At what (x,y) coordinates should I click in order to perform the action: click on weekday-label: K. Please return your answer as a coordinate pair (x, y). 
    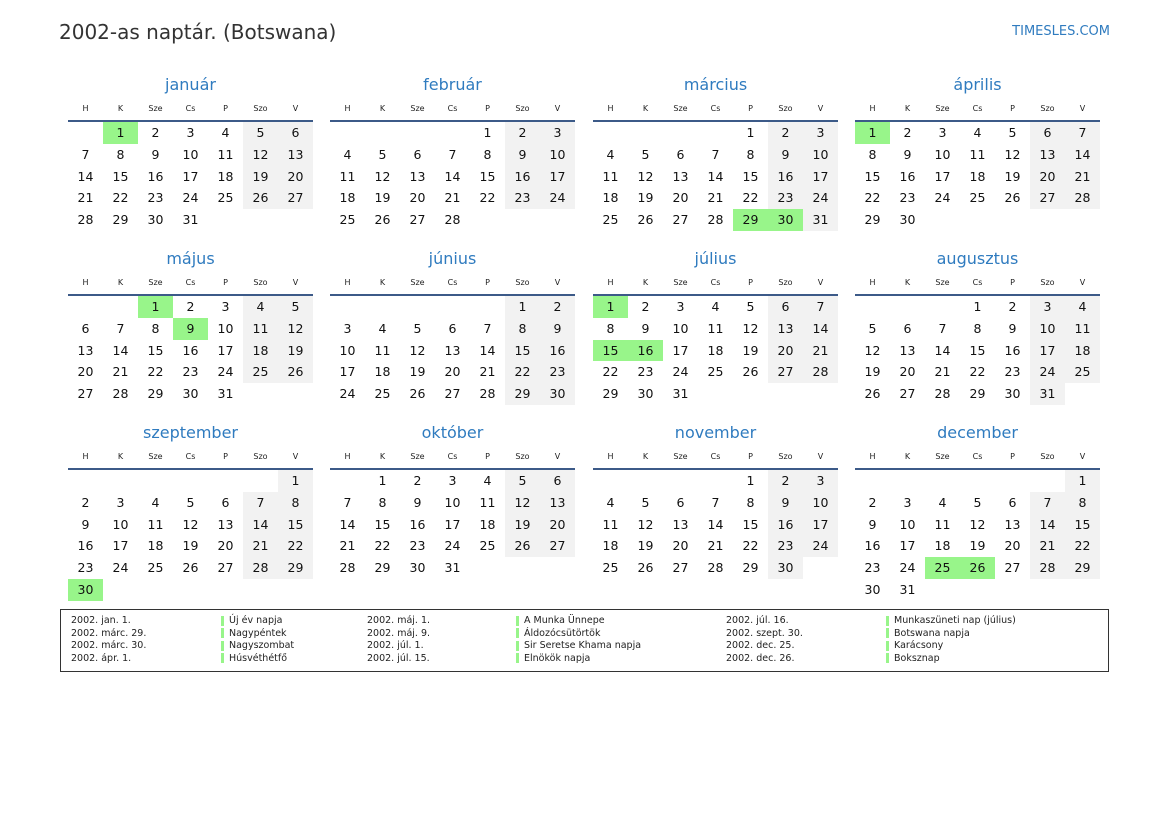
    Looking at the image, I should click on (907, 108).